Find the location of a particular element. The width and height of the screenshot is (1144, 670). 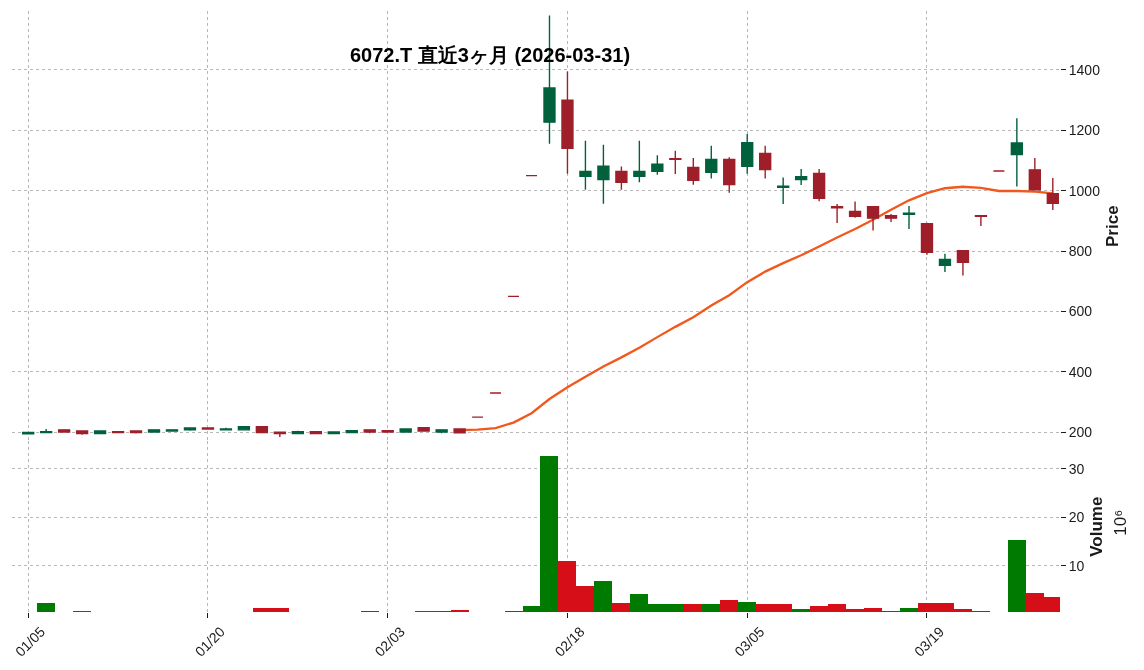

y-tick-label: 400 is located at coordinates (1080, 371).